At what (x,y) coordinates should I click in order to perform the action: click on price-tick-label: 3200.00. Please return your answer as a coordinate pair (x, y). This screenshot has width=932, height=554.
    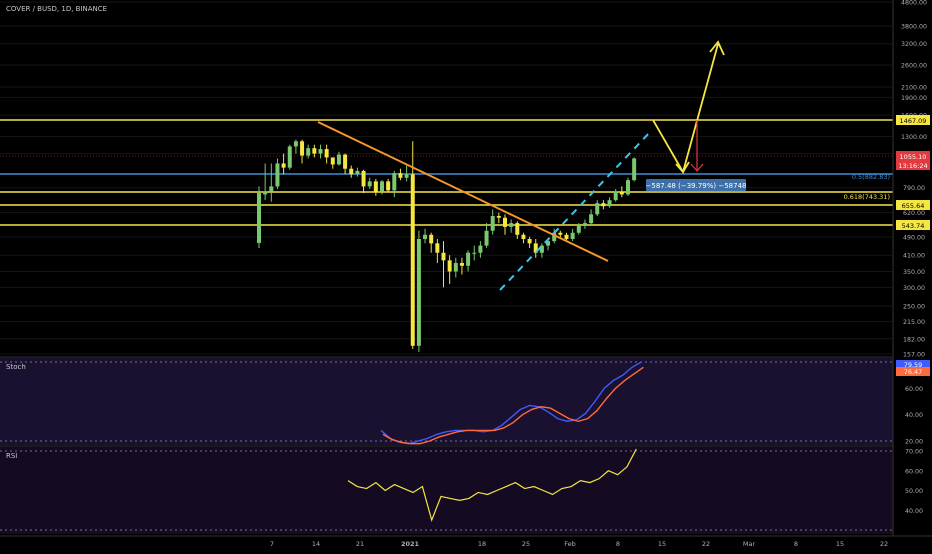
    Looking at the image, I should click on (914, 44).